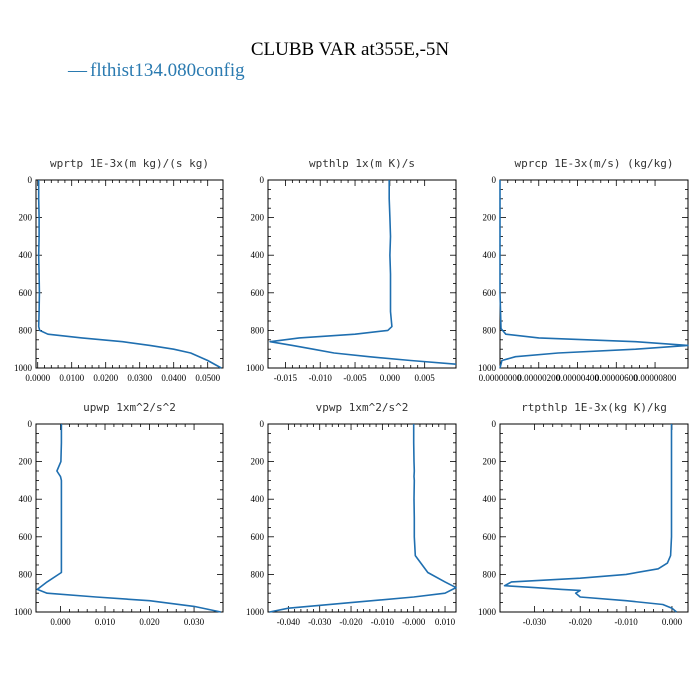  I want to click on x-tick-label: 0.020, so click(149, 622).